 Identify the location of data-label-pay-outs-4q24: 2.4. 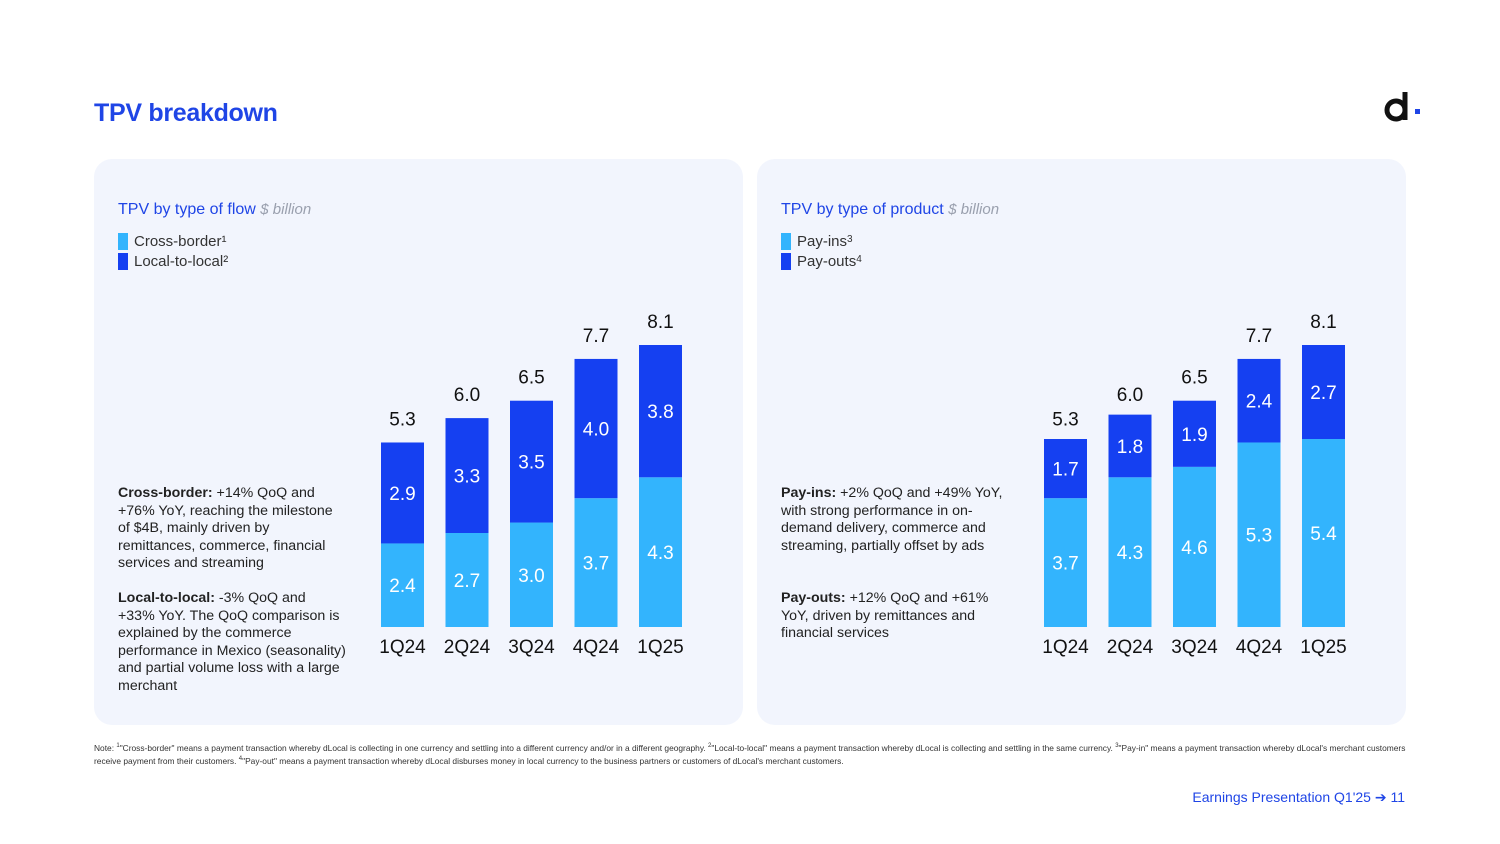
(1259, 402).